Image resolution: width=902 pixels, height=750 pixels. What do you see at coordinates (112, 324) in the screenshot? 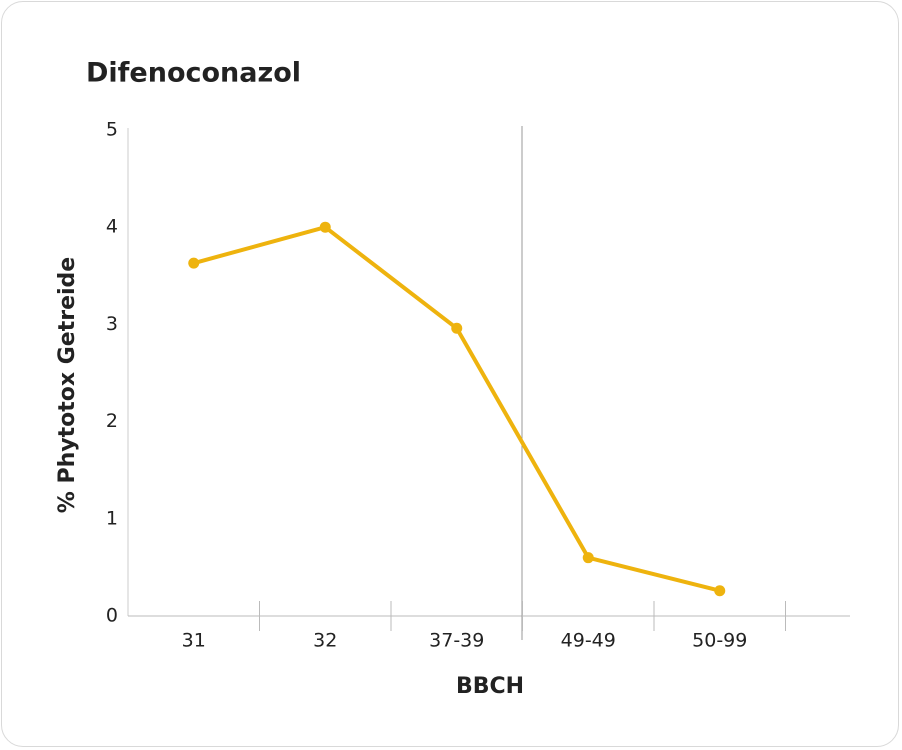
I see `y-tick-label: 3` at bounding box center [112, 324].